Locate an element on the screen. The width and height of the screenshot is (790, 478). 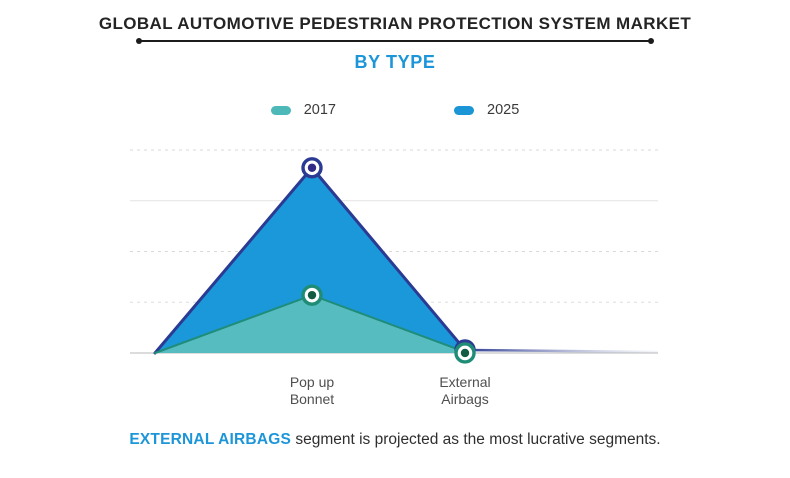
line-2025-tail is located at coordinates (561, 351).